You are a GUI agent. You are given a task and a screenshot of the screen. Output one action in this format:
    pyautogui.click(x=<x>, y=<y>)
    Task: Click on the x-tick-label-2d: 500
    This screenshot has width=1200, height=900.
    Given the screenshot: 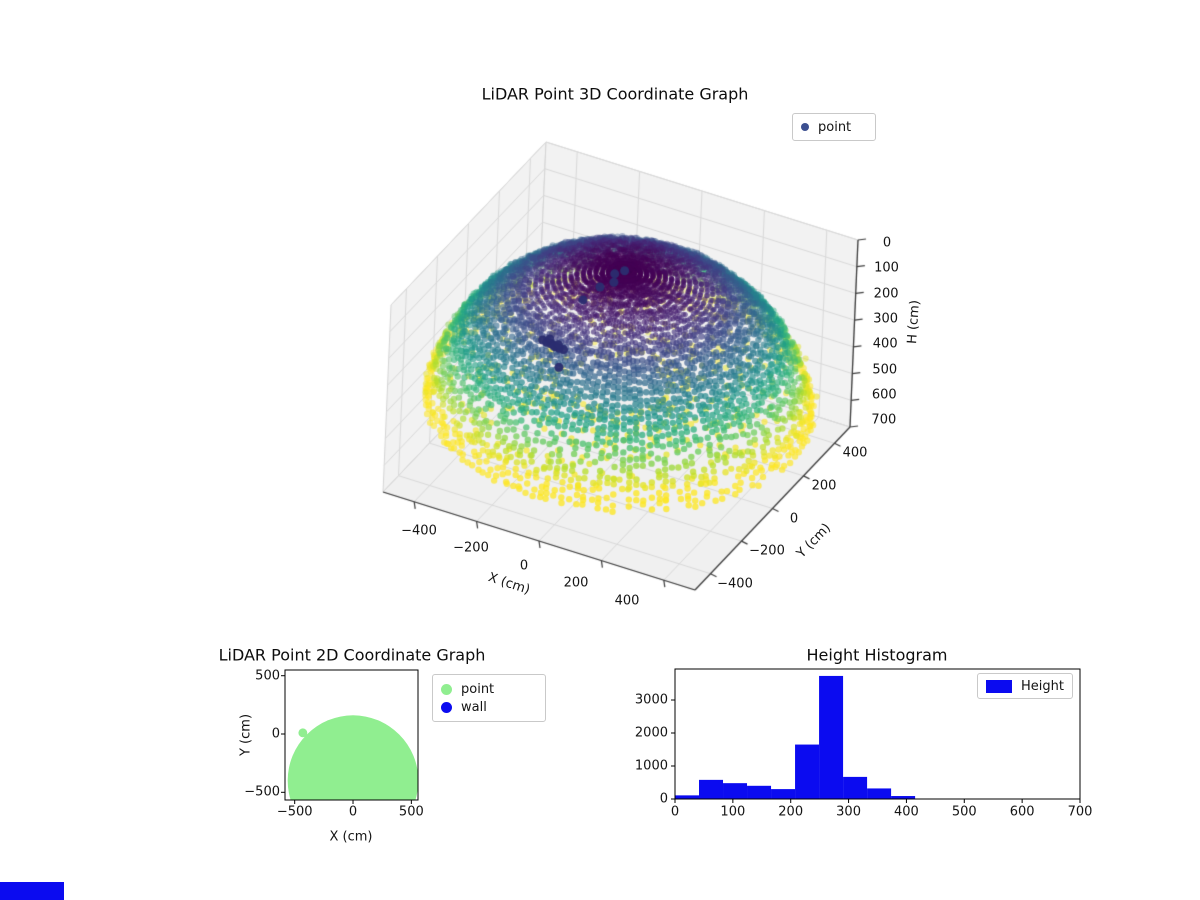 What is the action you would take?
    pyautogui.click(x=411, y=812)
    